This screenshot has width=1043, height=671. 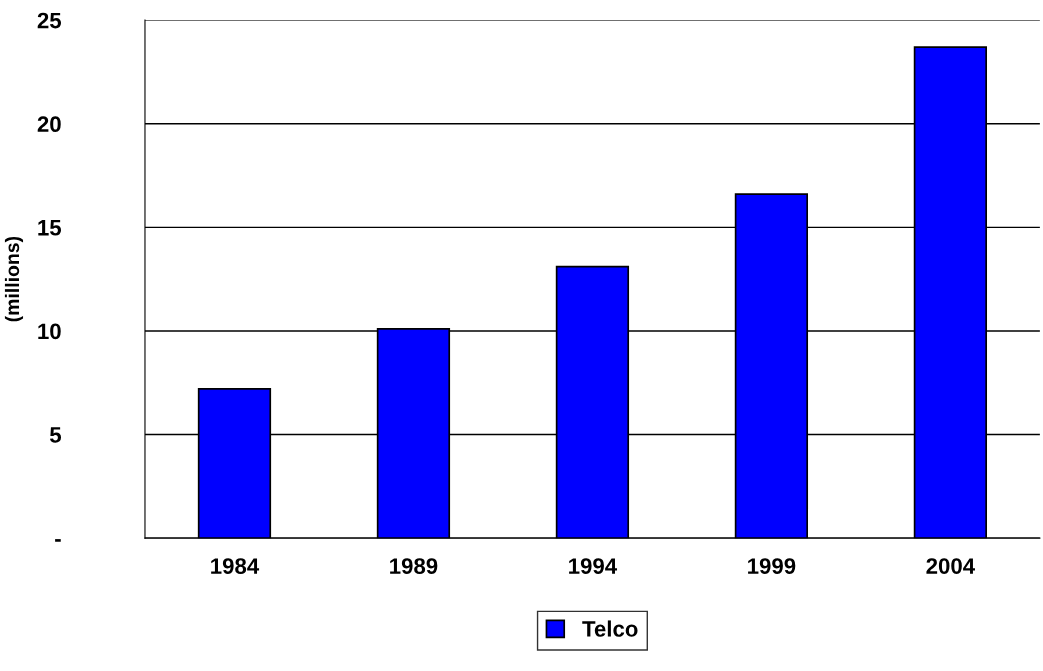 What do you see at coordinates (49, 331) in the screenshot?
I see `y-tick-label: 10` at bounding box center [49, 331].